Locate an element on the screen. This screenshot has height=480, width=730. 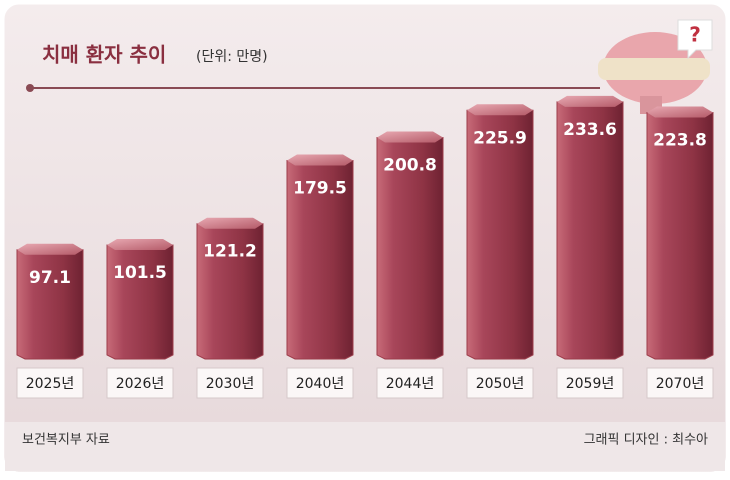
chart-subtitle: (단위: 만명) is located at coordinates (232, 57).